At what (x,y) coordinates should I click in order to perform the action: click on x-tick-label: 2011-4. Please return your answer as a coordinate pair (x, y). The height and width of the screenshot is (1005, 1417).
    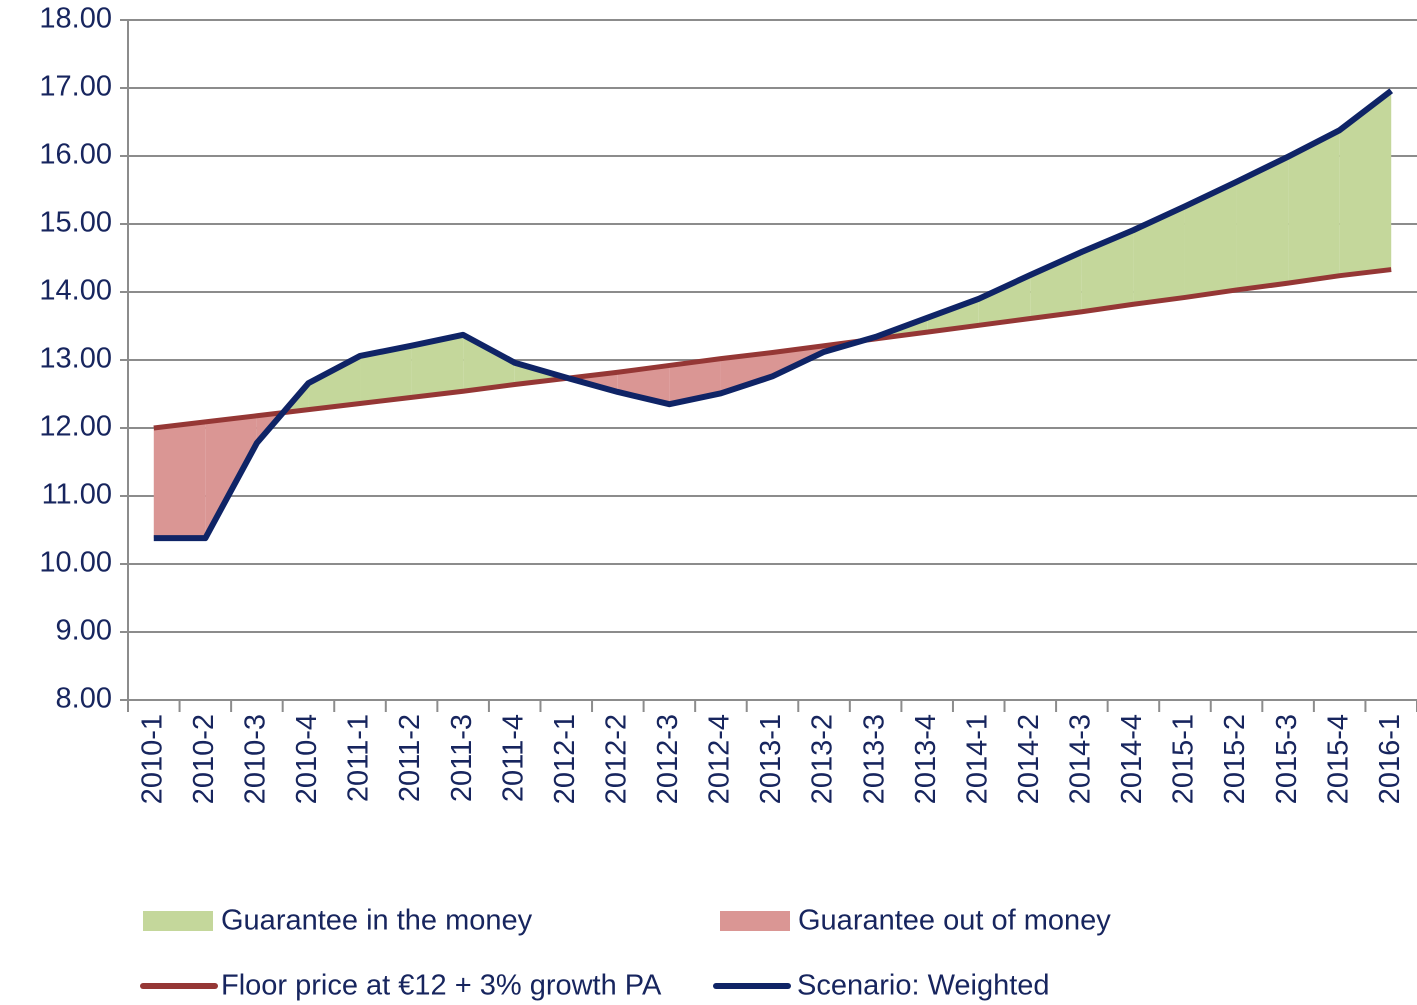
    Looking at the image, I should click on (513, 758).